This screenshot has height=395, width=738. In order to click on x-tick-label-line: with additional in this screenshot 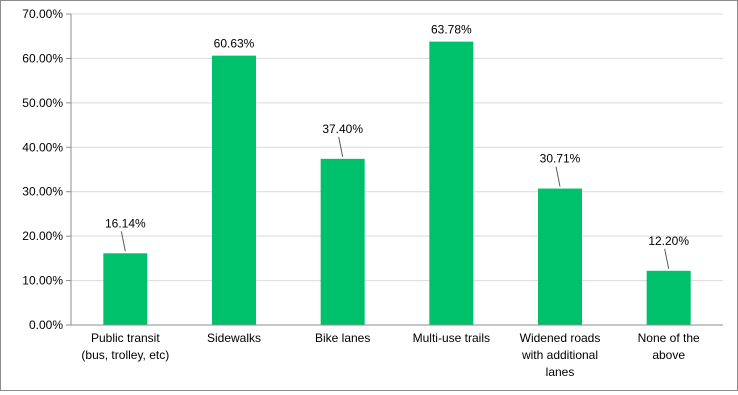, I will do `click(559, 355)`.